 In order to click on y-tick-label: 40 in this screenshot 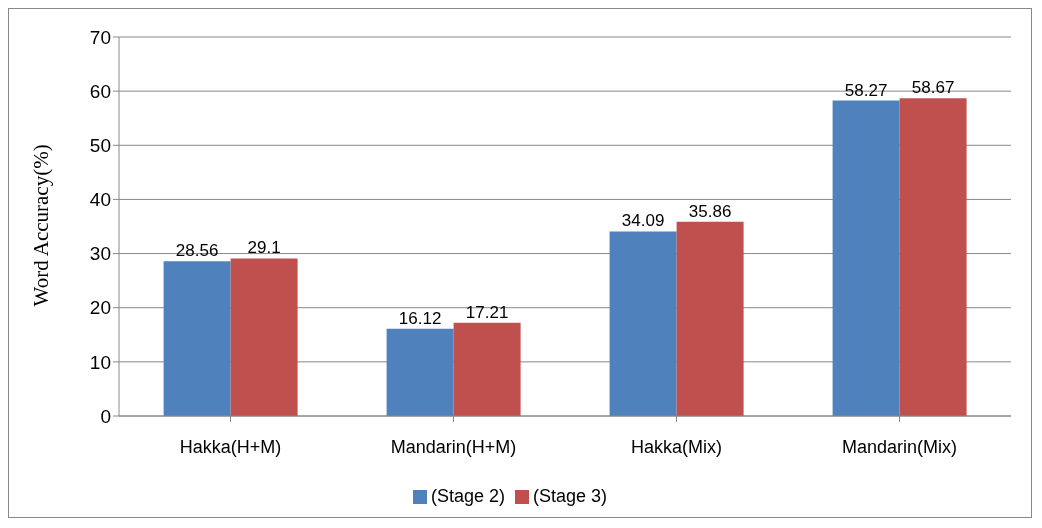, I will do `click(100, 200)`.